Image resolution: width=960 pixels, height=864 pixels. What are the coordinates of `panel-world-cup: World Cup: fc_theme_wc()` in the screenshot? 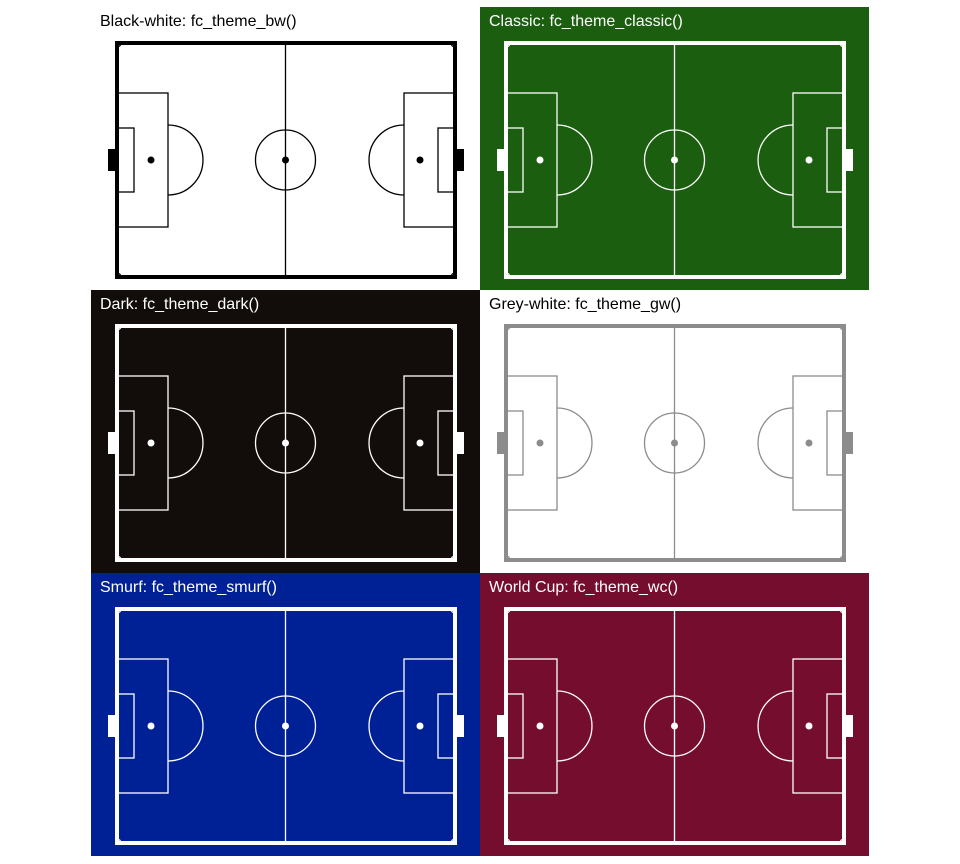 It's located at (674, 714).